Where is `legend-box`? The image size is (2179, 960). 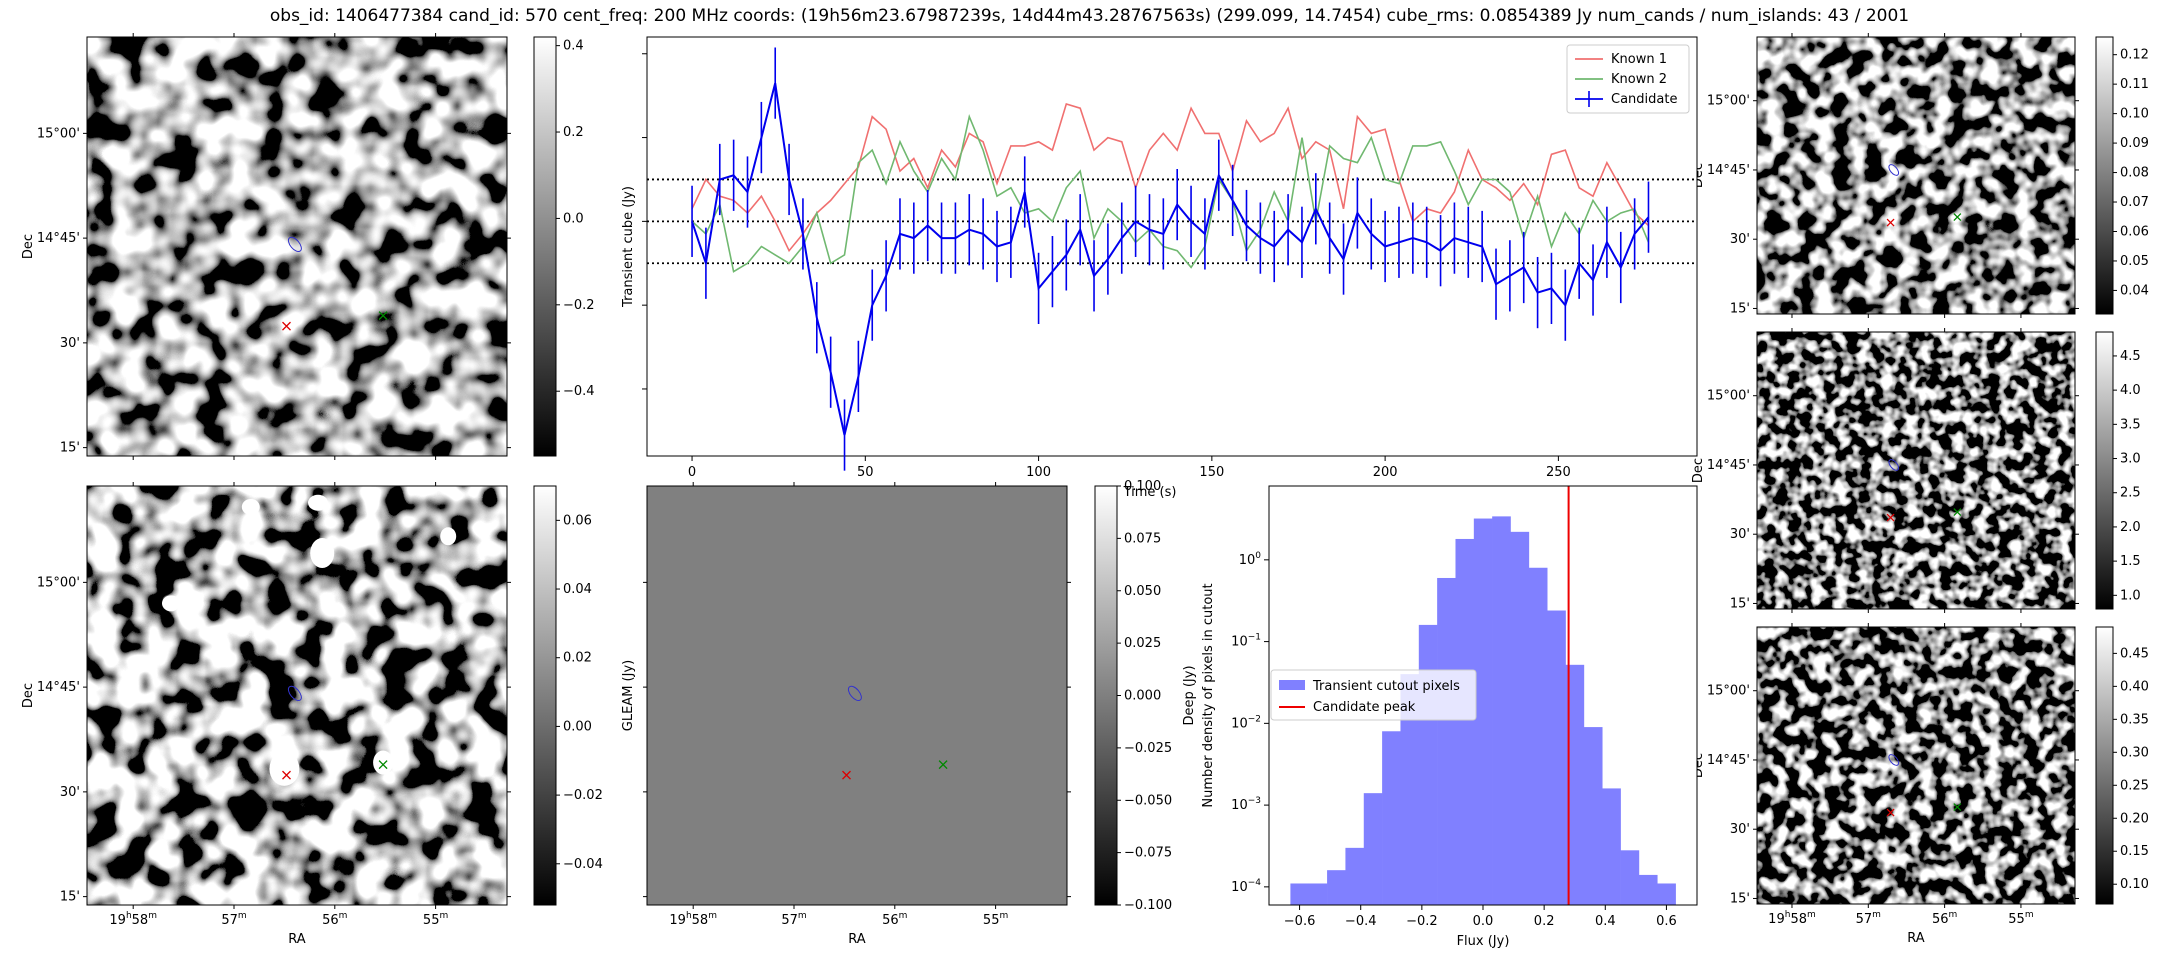 legend-box is located at coordinates (1628, 79).